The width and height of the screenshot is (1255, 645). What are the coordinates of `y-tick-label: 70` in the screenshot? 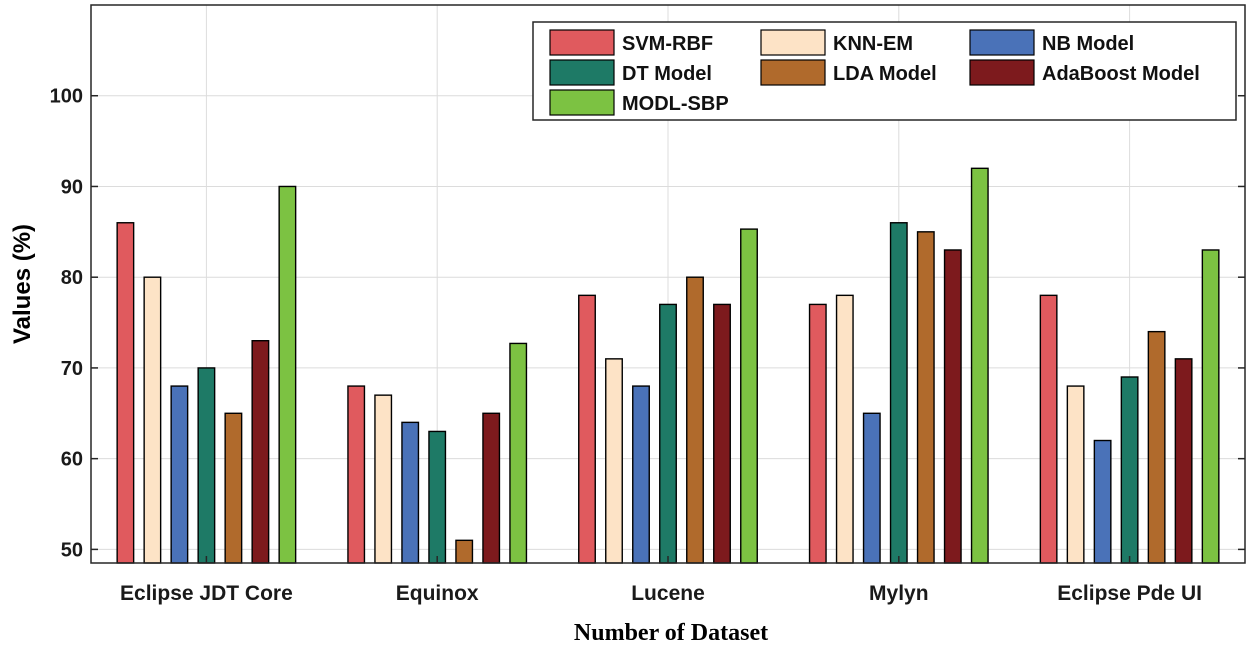 It's located at (72, 369).